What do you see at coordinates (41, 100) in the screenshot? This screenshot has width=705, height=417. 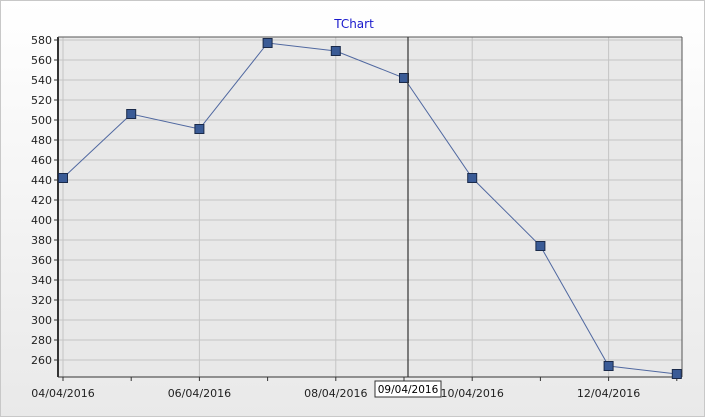 I see `y-tick-label: 520` at bounding box center [41, 100].